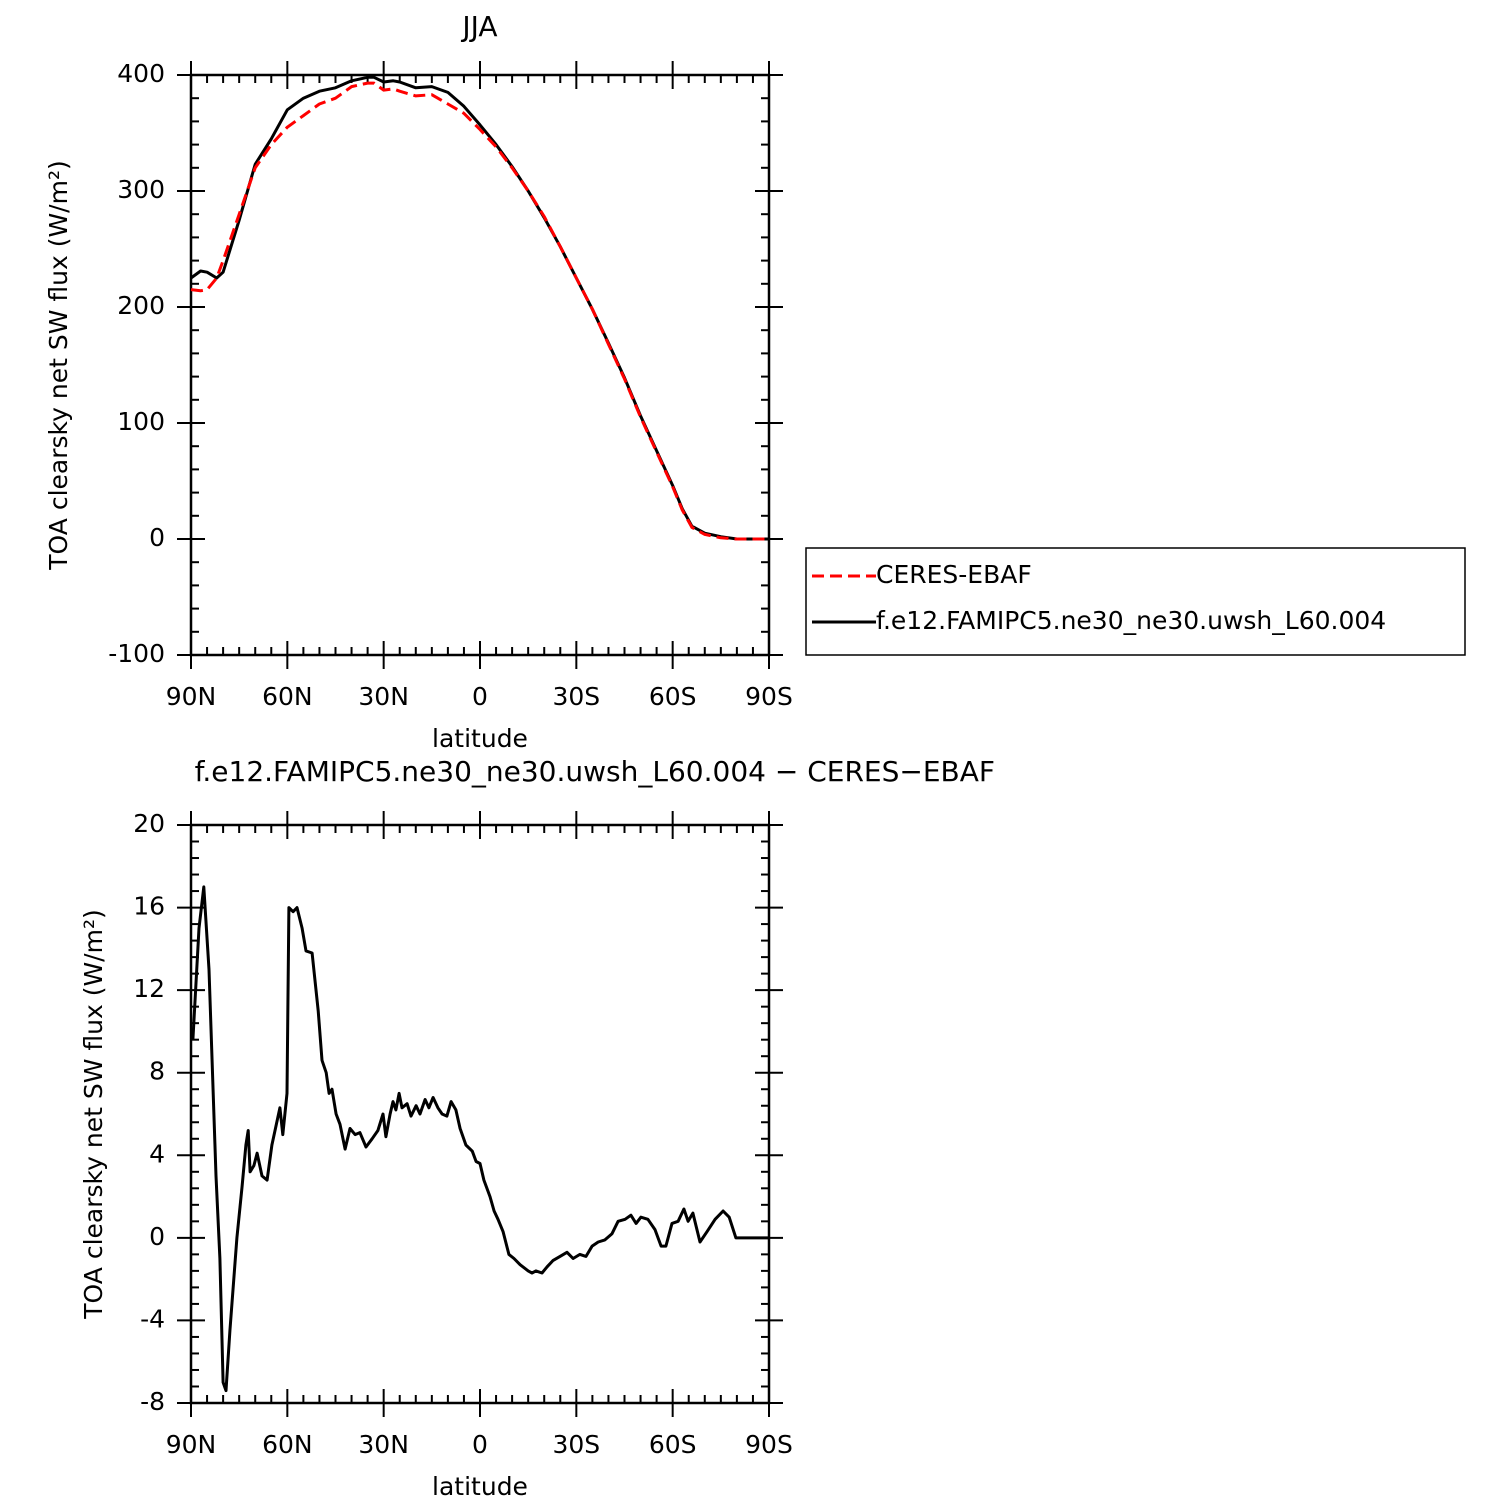 The width and height of the screenshot is (1506, 1508). I want to click on y-tick-label: -4, so click(152, 1318).